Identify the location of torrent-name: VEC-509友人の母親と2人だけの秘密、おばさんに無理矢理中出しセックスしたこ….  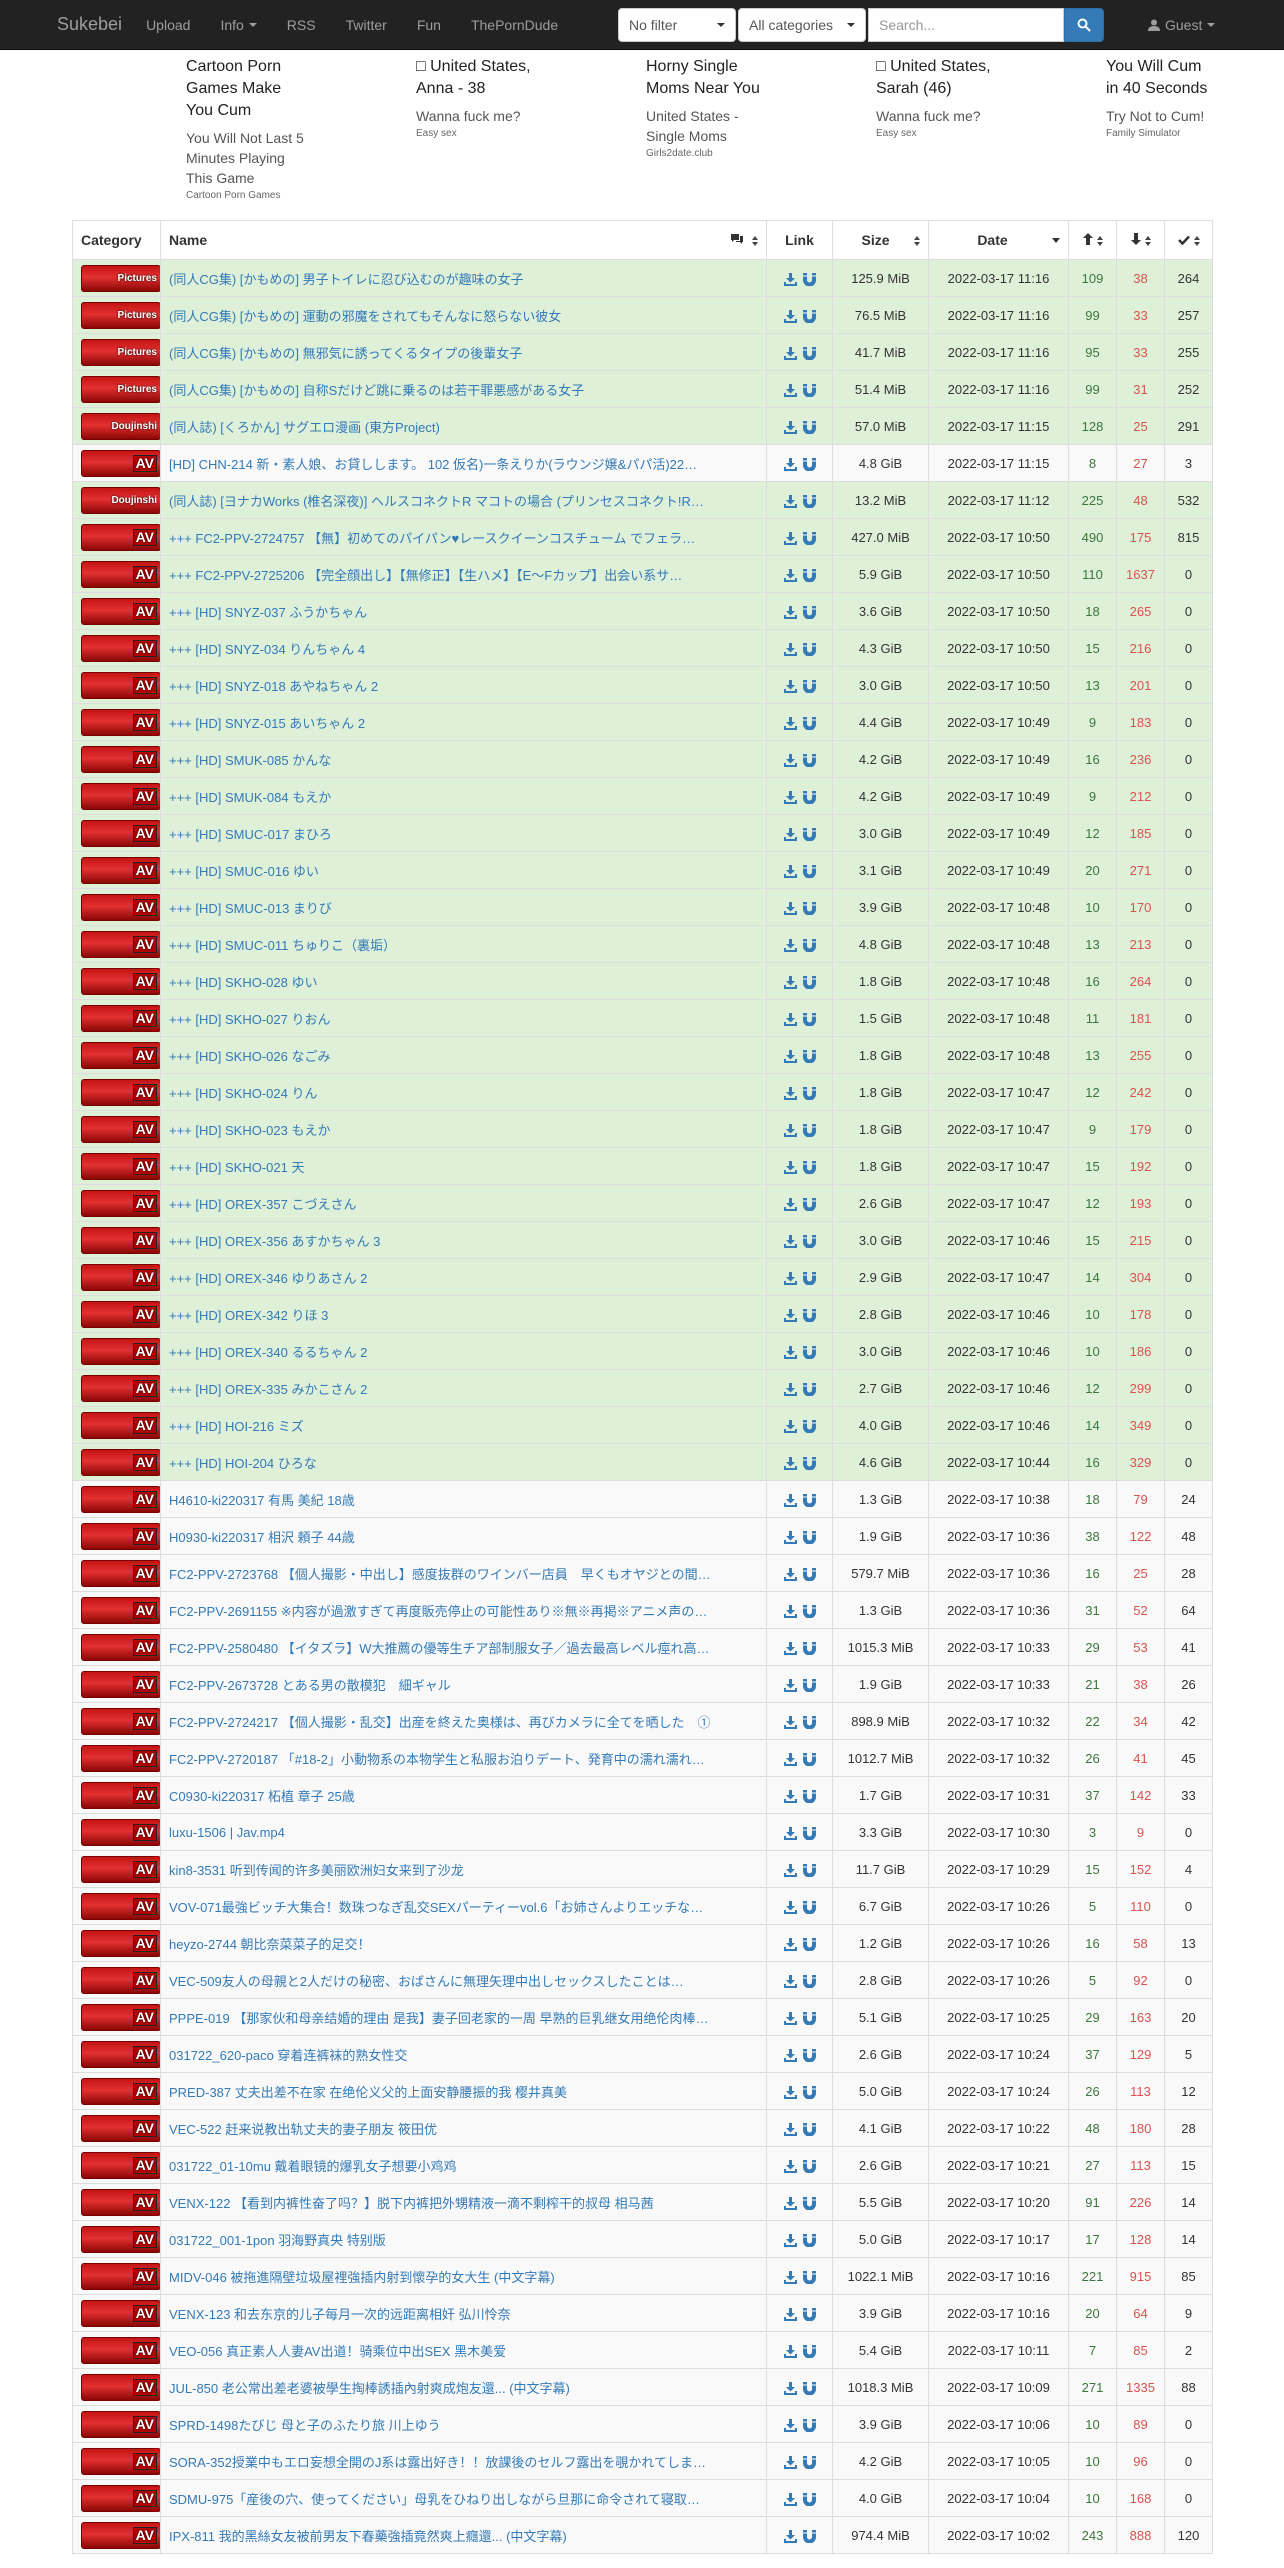
(463, 1980).